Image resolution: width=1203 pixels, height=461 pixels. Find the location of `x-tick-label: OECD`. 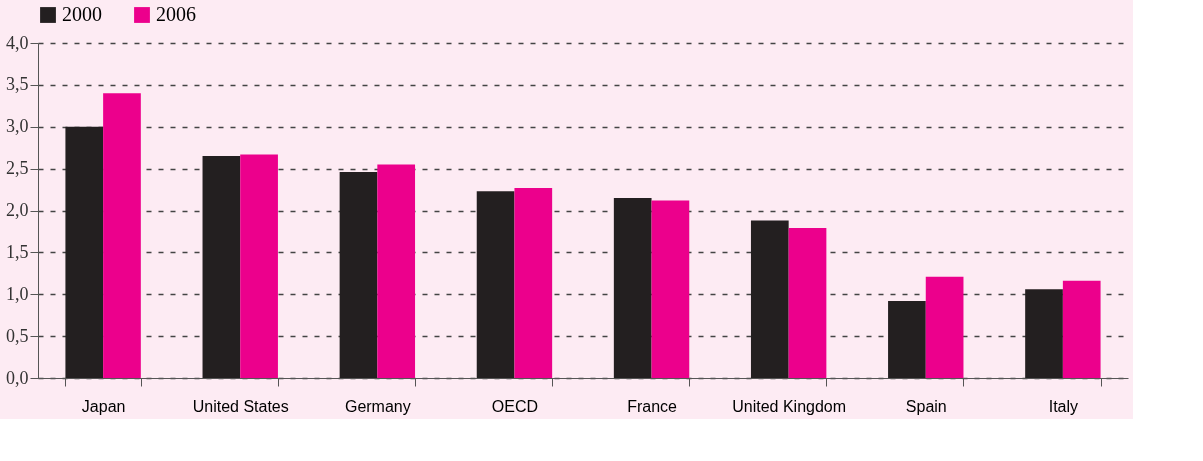

x-tick-label: OECD is located at coordinates (515, 406).